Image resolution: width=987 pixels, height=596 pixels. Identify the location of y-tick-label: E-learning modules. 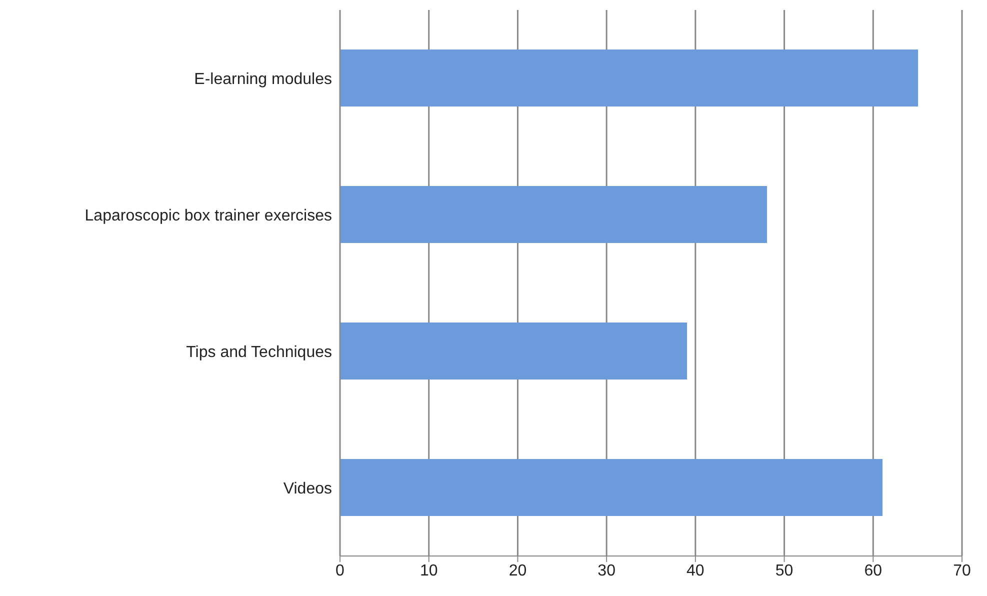
(263, 79).